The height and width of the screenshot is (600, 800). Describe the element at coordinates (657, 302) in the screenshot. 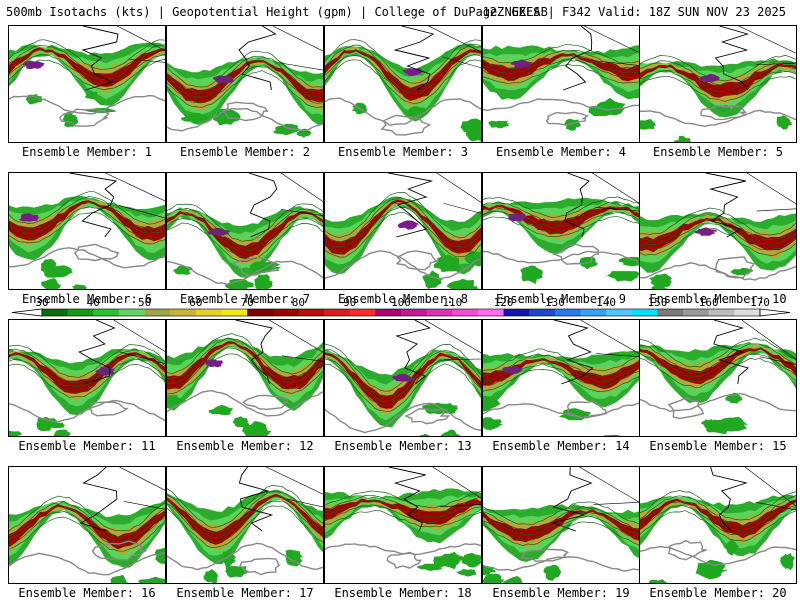

I see `colorbar-tick-label: 150` at that location.